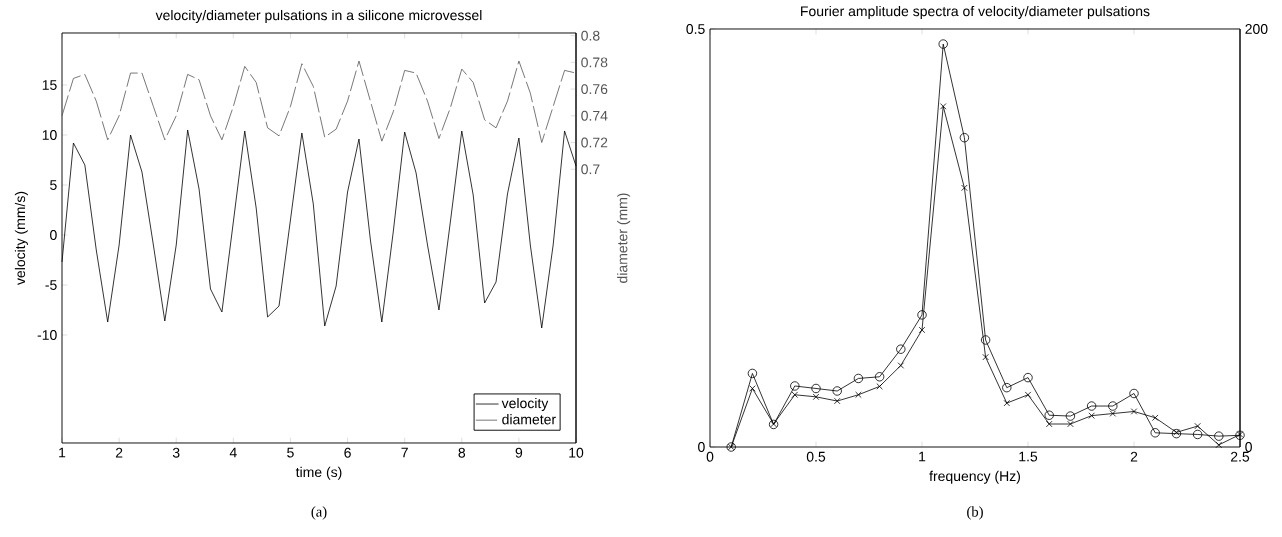 The height and width of the screenshot is (537, 1282). What do you see at coordinates (21, 238) in the screenshot?
I see `y-axis-title: velocity (mm/s)` at bounding box center [21, 238].